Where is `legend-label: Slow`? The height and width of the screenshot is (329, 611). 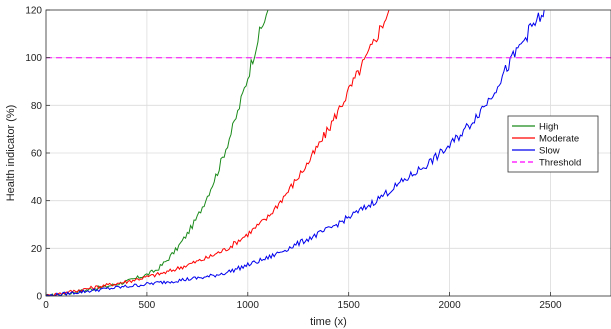 legend-label: Slow is located at coordinates (549, 150).